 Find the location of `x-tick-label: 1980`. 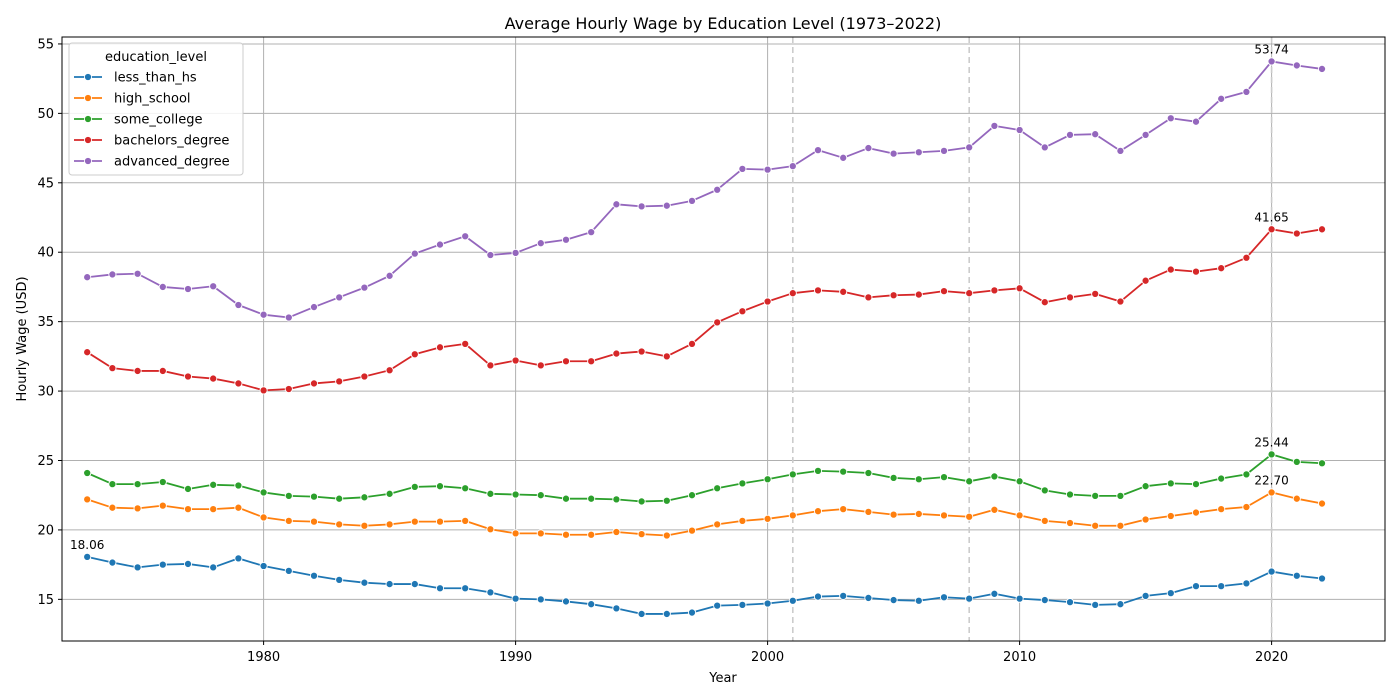

x-tick-label: 1980 is located at coordinates (263, 657).